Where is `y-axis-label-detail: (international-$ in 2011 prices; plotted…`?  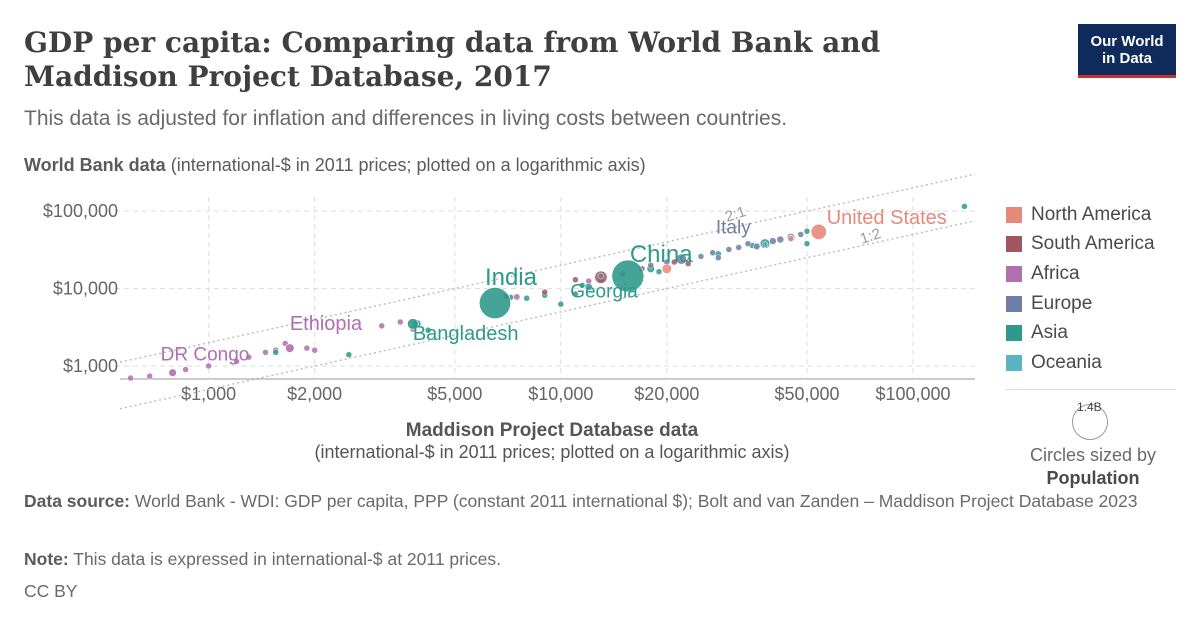 y-axis-label-detail: (international-$ in 2011 prices; plotted… is located at coordinates (405, 165).